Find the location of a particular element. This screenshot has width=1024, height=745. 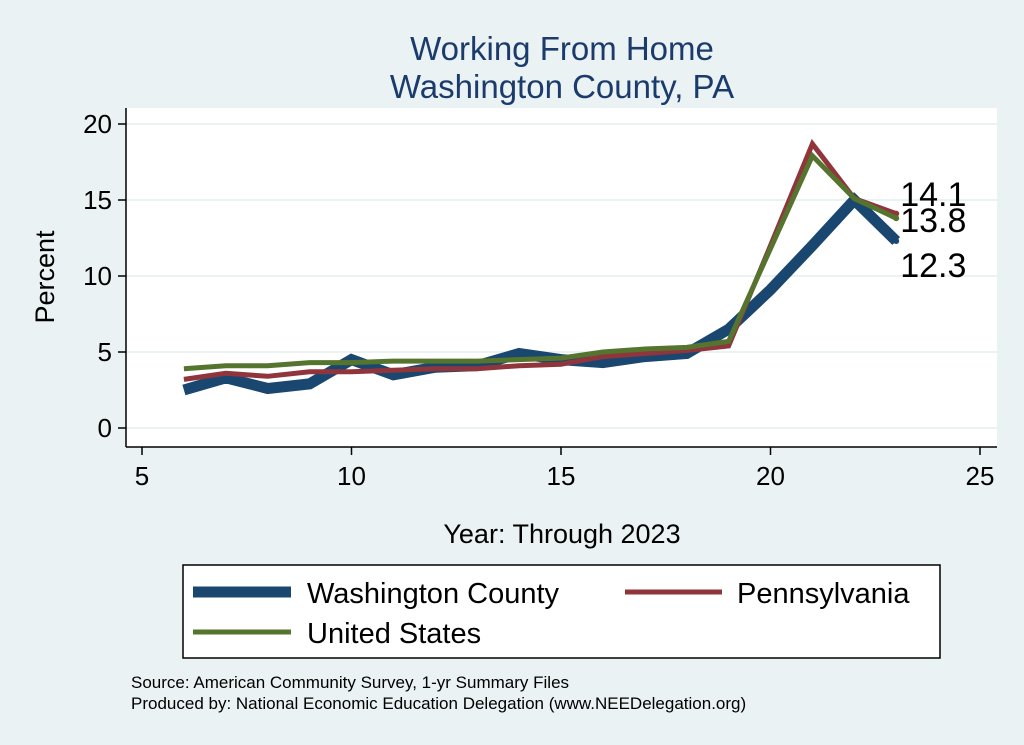

legend-box is located at coordinates (561, 611).